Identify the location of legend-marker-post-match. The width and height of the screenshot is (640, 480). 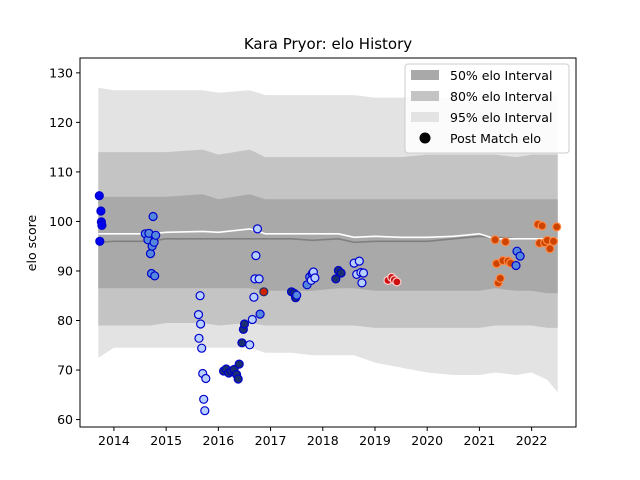
(425, 138).